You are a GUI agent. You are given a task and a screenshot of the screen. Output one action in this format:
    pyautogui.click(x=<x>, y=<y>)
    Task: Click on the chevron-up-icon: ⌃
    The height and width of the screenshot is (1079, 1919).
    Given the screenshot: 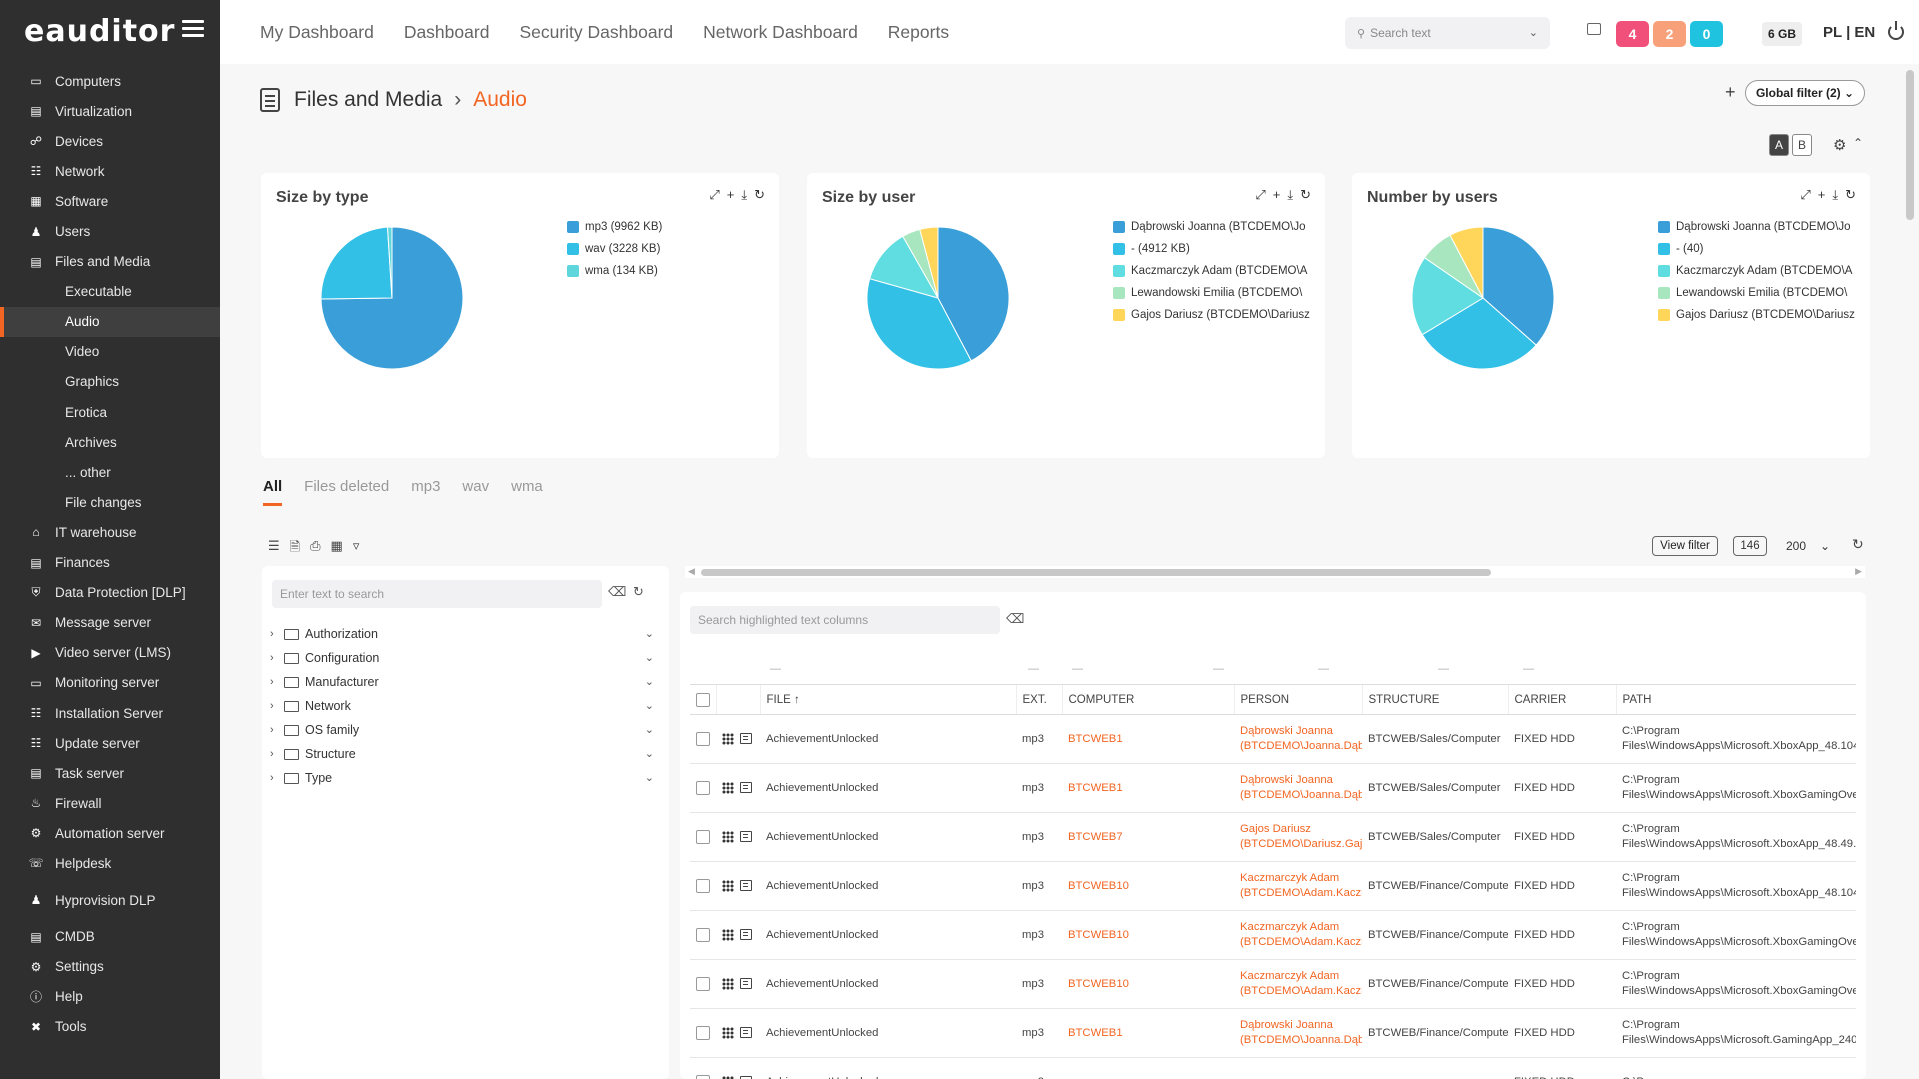 What is the action you would take?
    pyautogui.click(x=1858, y=143)
    